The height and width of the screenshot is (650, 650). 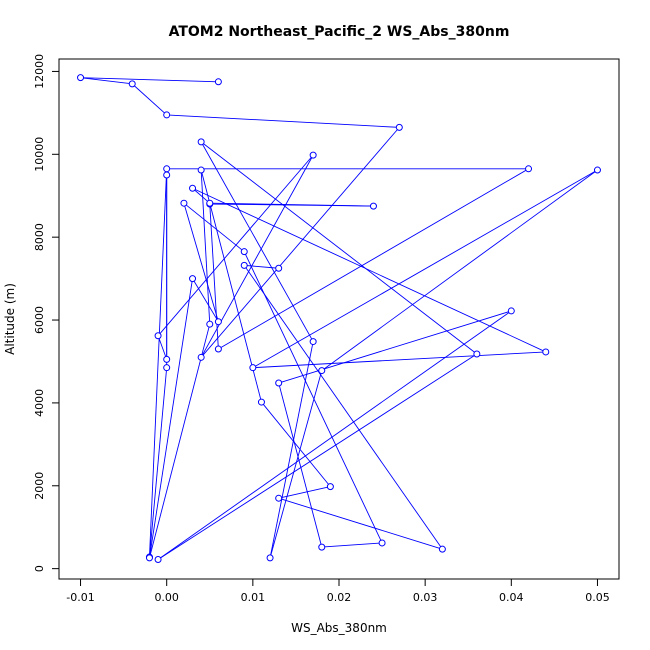 I want to click on y-tick-label: 2000, so click(x=39, y=486).